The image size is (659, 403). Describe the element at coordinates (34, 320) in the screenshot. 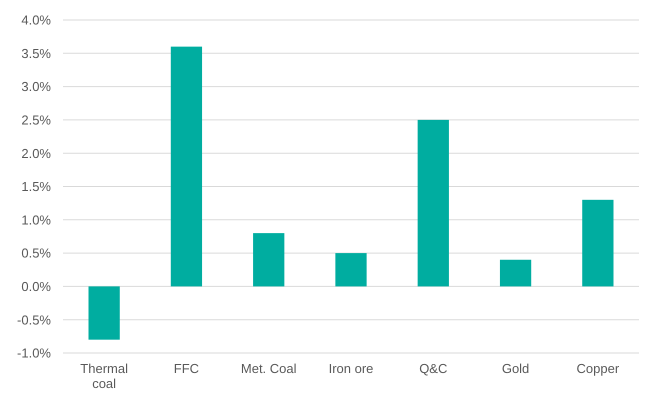

I see `y-tick-label: -0.5%` at that location.